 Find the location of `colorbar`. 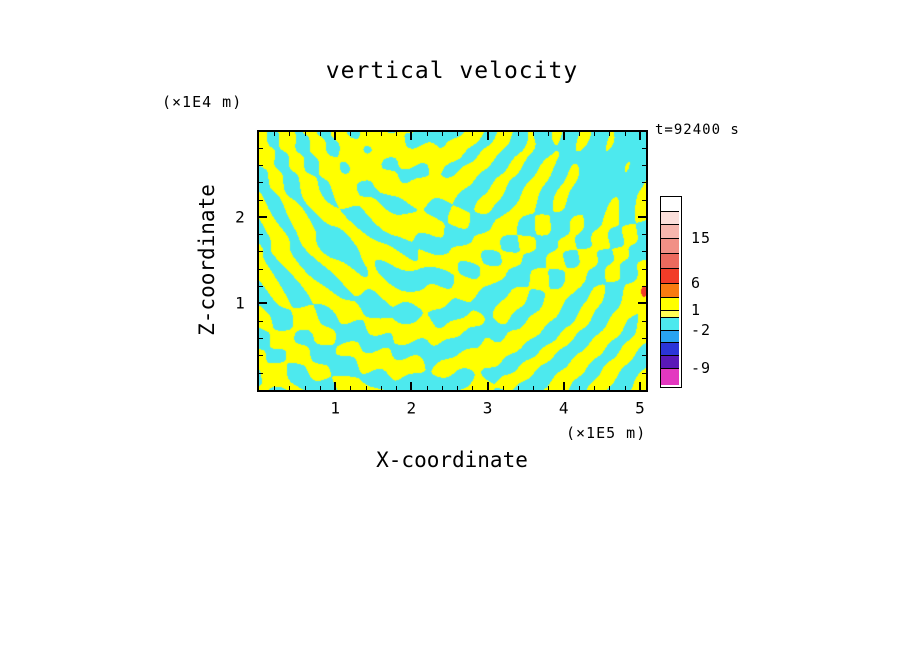

colorbar is located at coordinates (671, 292).